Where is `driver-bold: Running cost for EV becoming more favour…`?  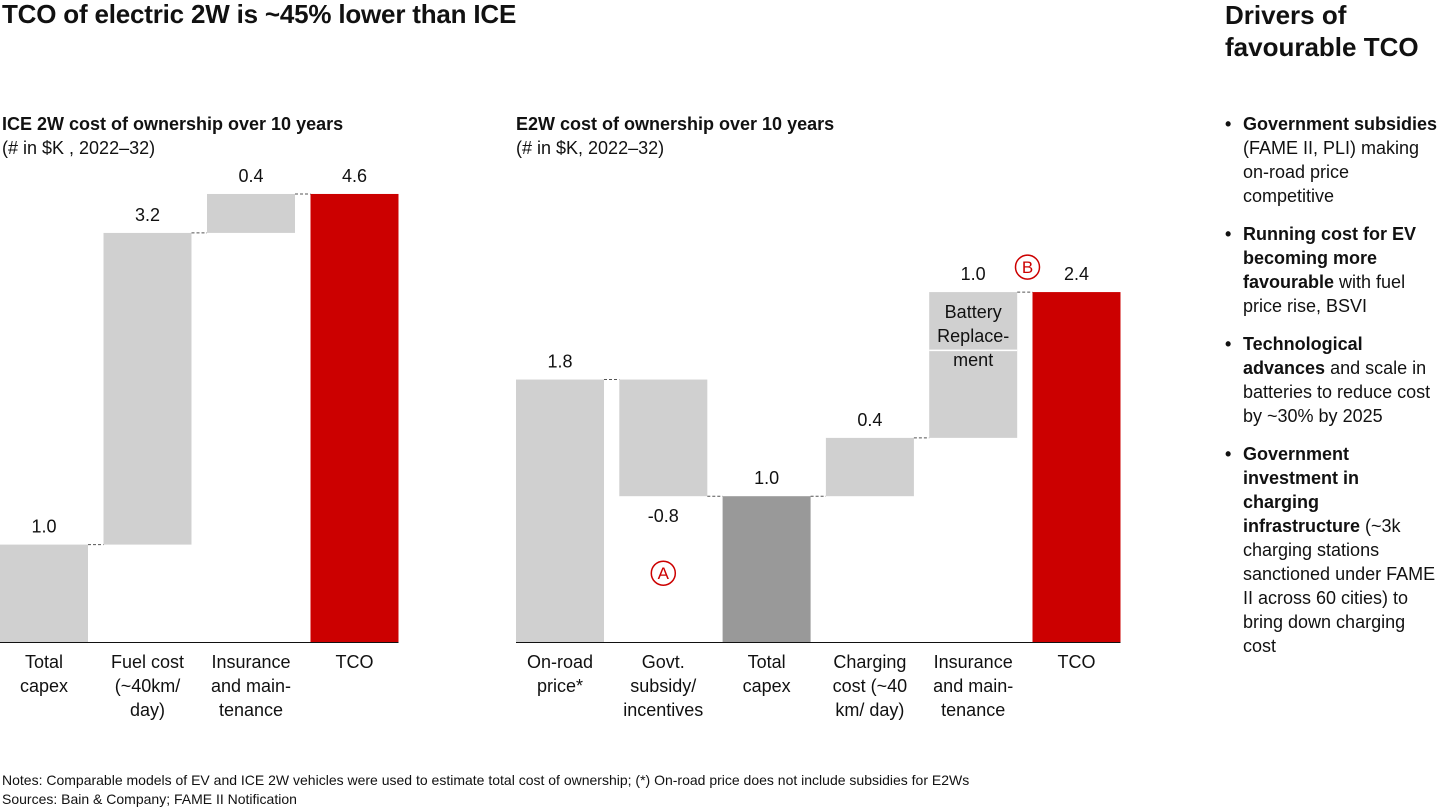 driver-bold: Running cost for EV becoming more favour… is located at coordinates (1329, 258).